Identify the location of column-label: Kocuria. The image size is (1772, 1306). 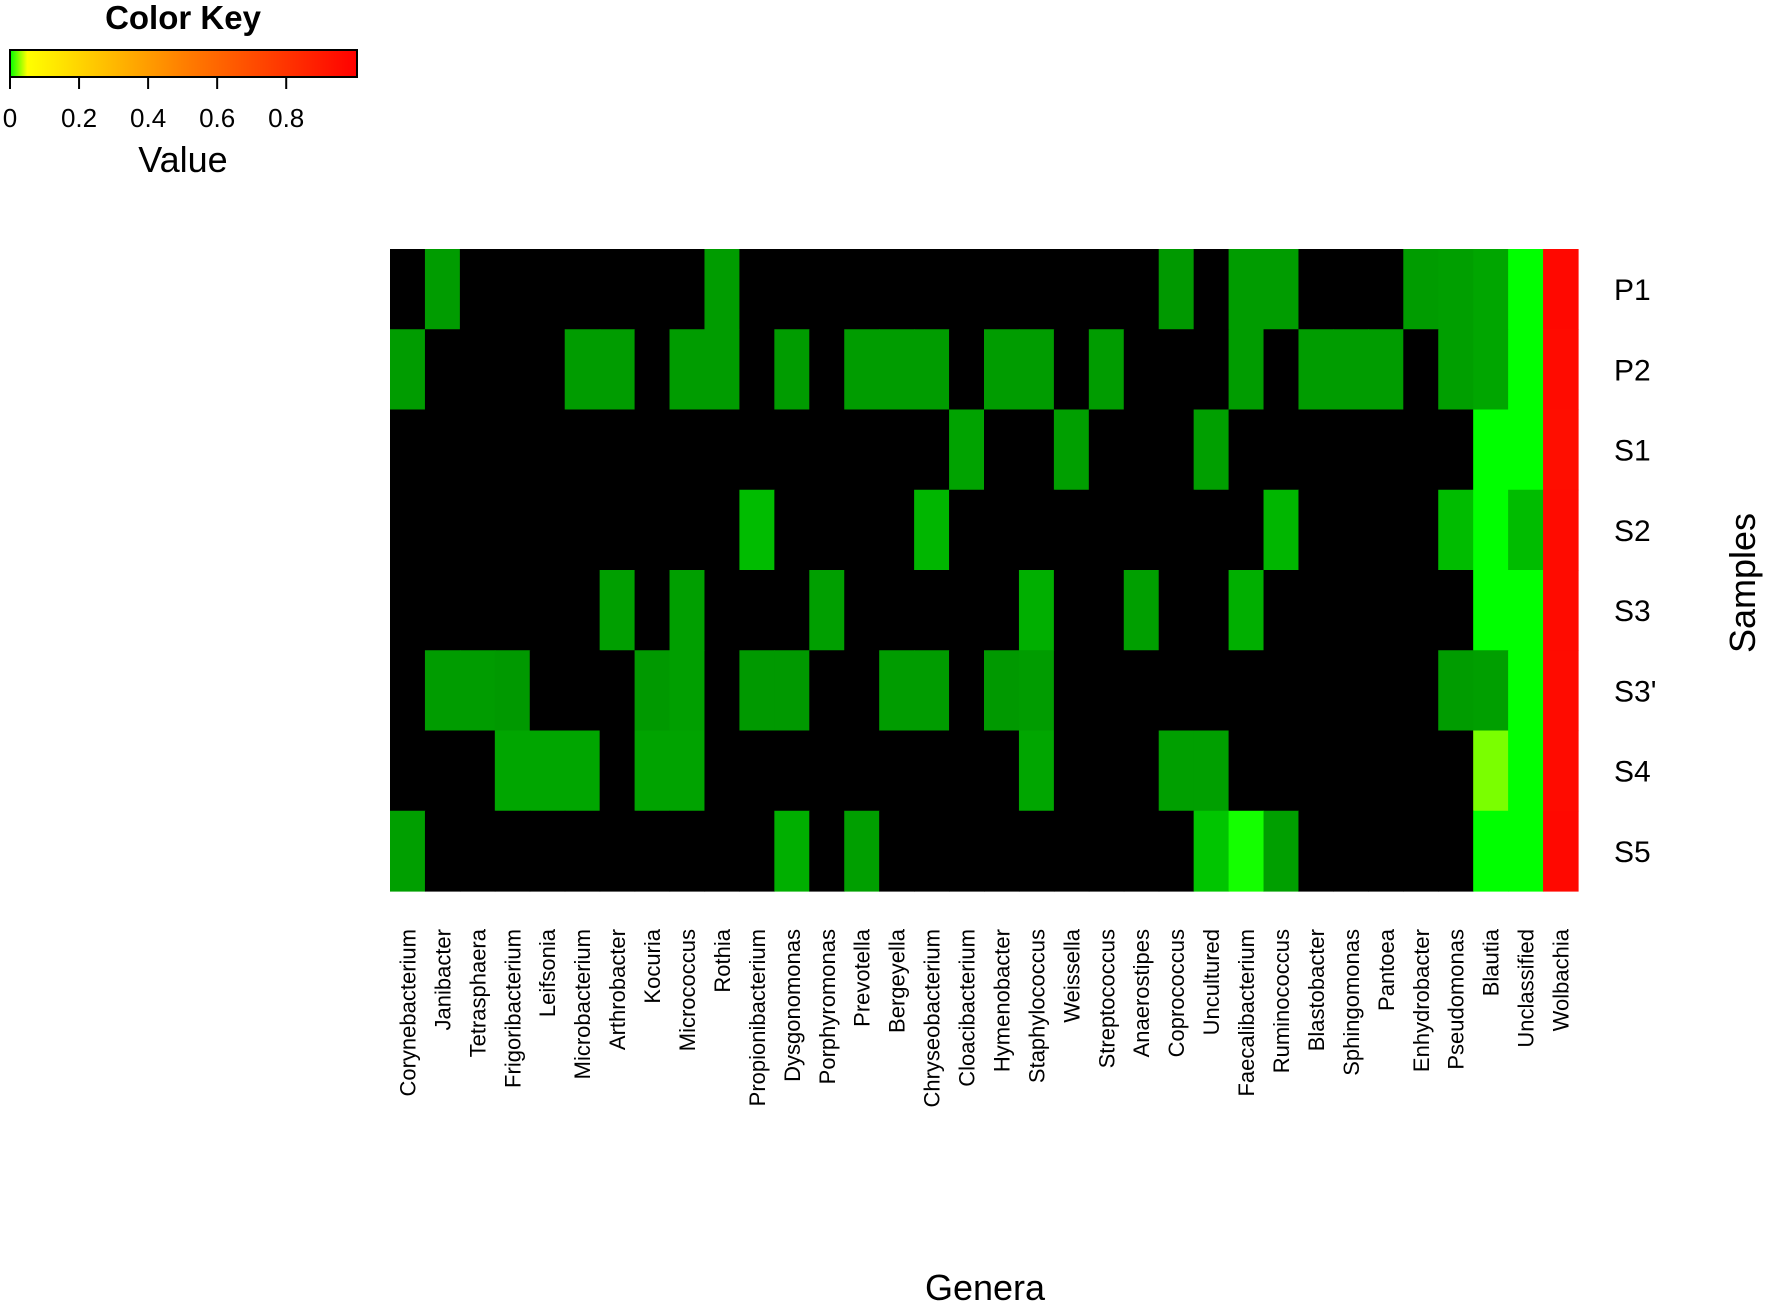
(652, 965).